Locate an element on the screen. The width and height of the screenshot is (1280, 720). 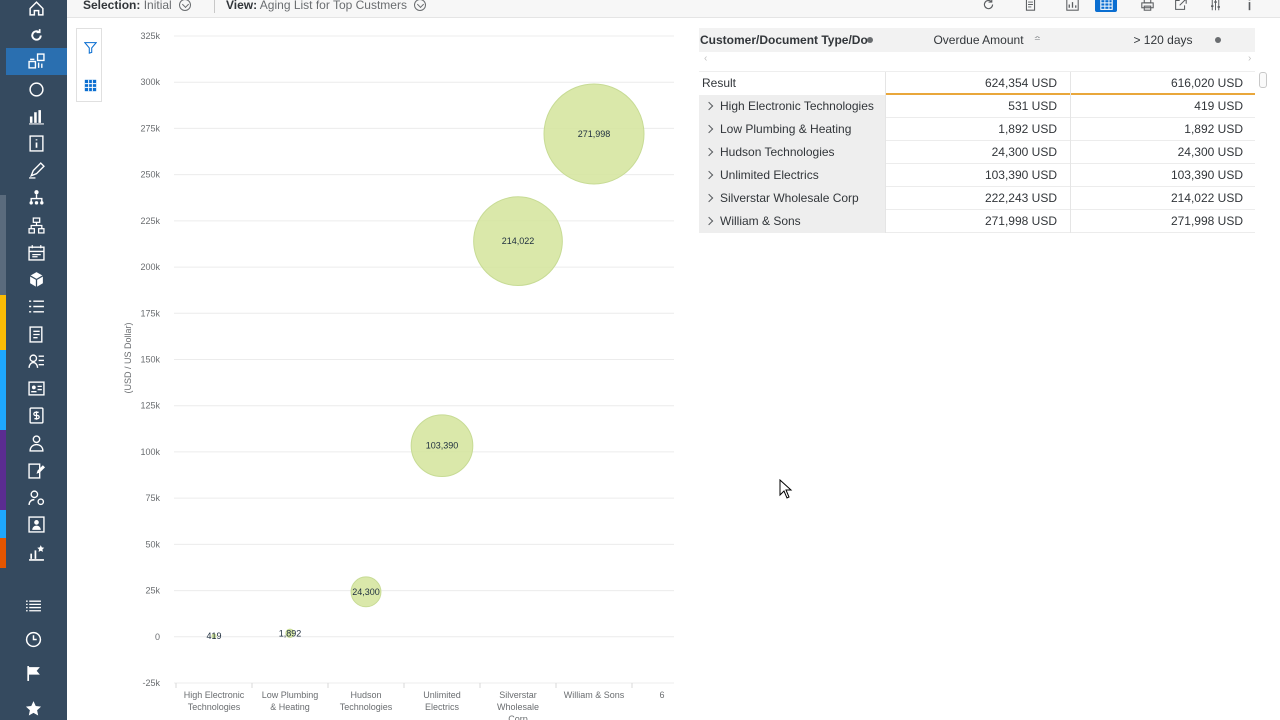
row-label: Hudson Technologies is located at coordinates (792, 152).